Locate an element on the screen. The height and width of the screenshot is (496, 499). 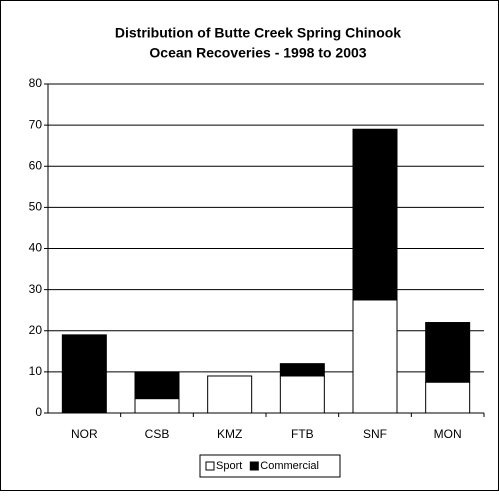
legend-box is located at coordinates (270, 466).